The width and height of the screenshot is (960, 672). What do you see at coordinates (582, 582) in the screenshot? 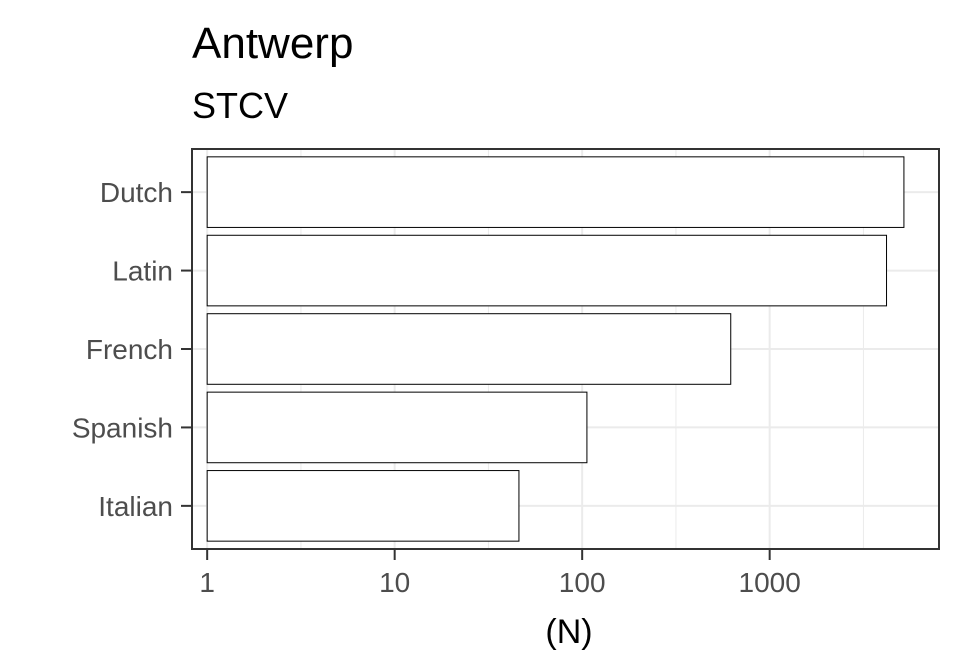
I see `x-tick-label: 100` at bounding box center [582, 582].